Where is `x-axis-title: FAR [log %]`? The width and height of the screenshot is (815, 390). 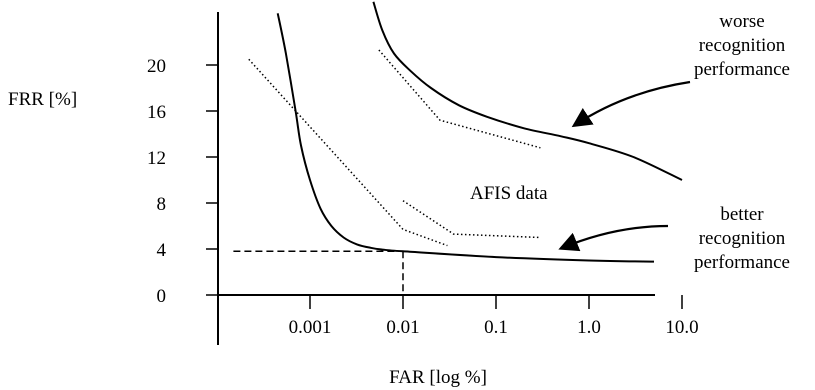
x-axis-title: FAR [log %] is located at coordinates (438, 377).